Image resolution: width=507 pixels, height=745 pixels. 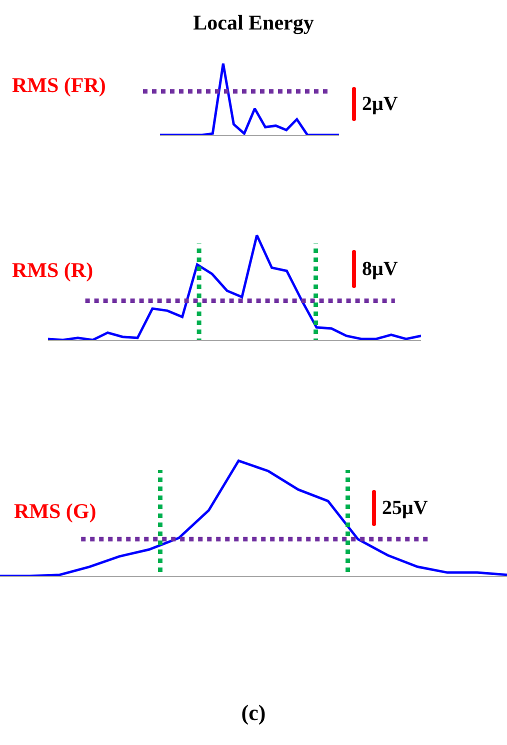 What do you see at coordinates (59, 85) in the screenshot?
I see `ref-line-label: RMS (FR)` at bounding box center [59, 85].